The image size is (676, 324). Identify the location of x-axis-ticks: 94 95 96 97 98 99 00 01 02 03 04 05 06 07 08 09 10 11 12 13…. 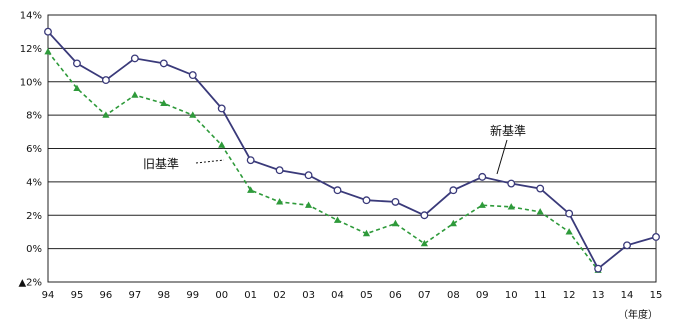
(352, 295).